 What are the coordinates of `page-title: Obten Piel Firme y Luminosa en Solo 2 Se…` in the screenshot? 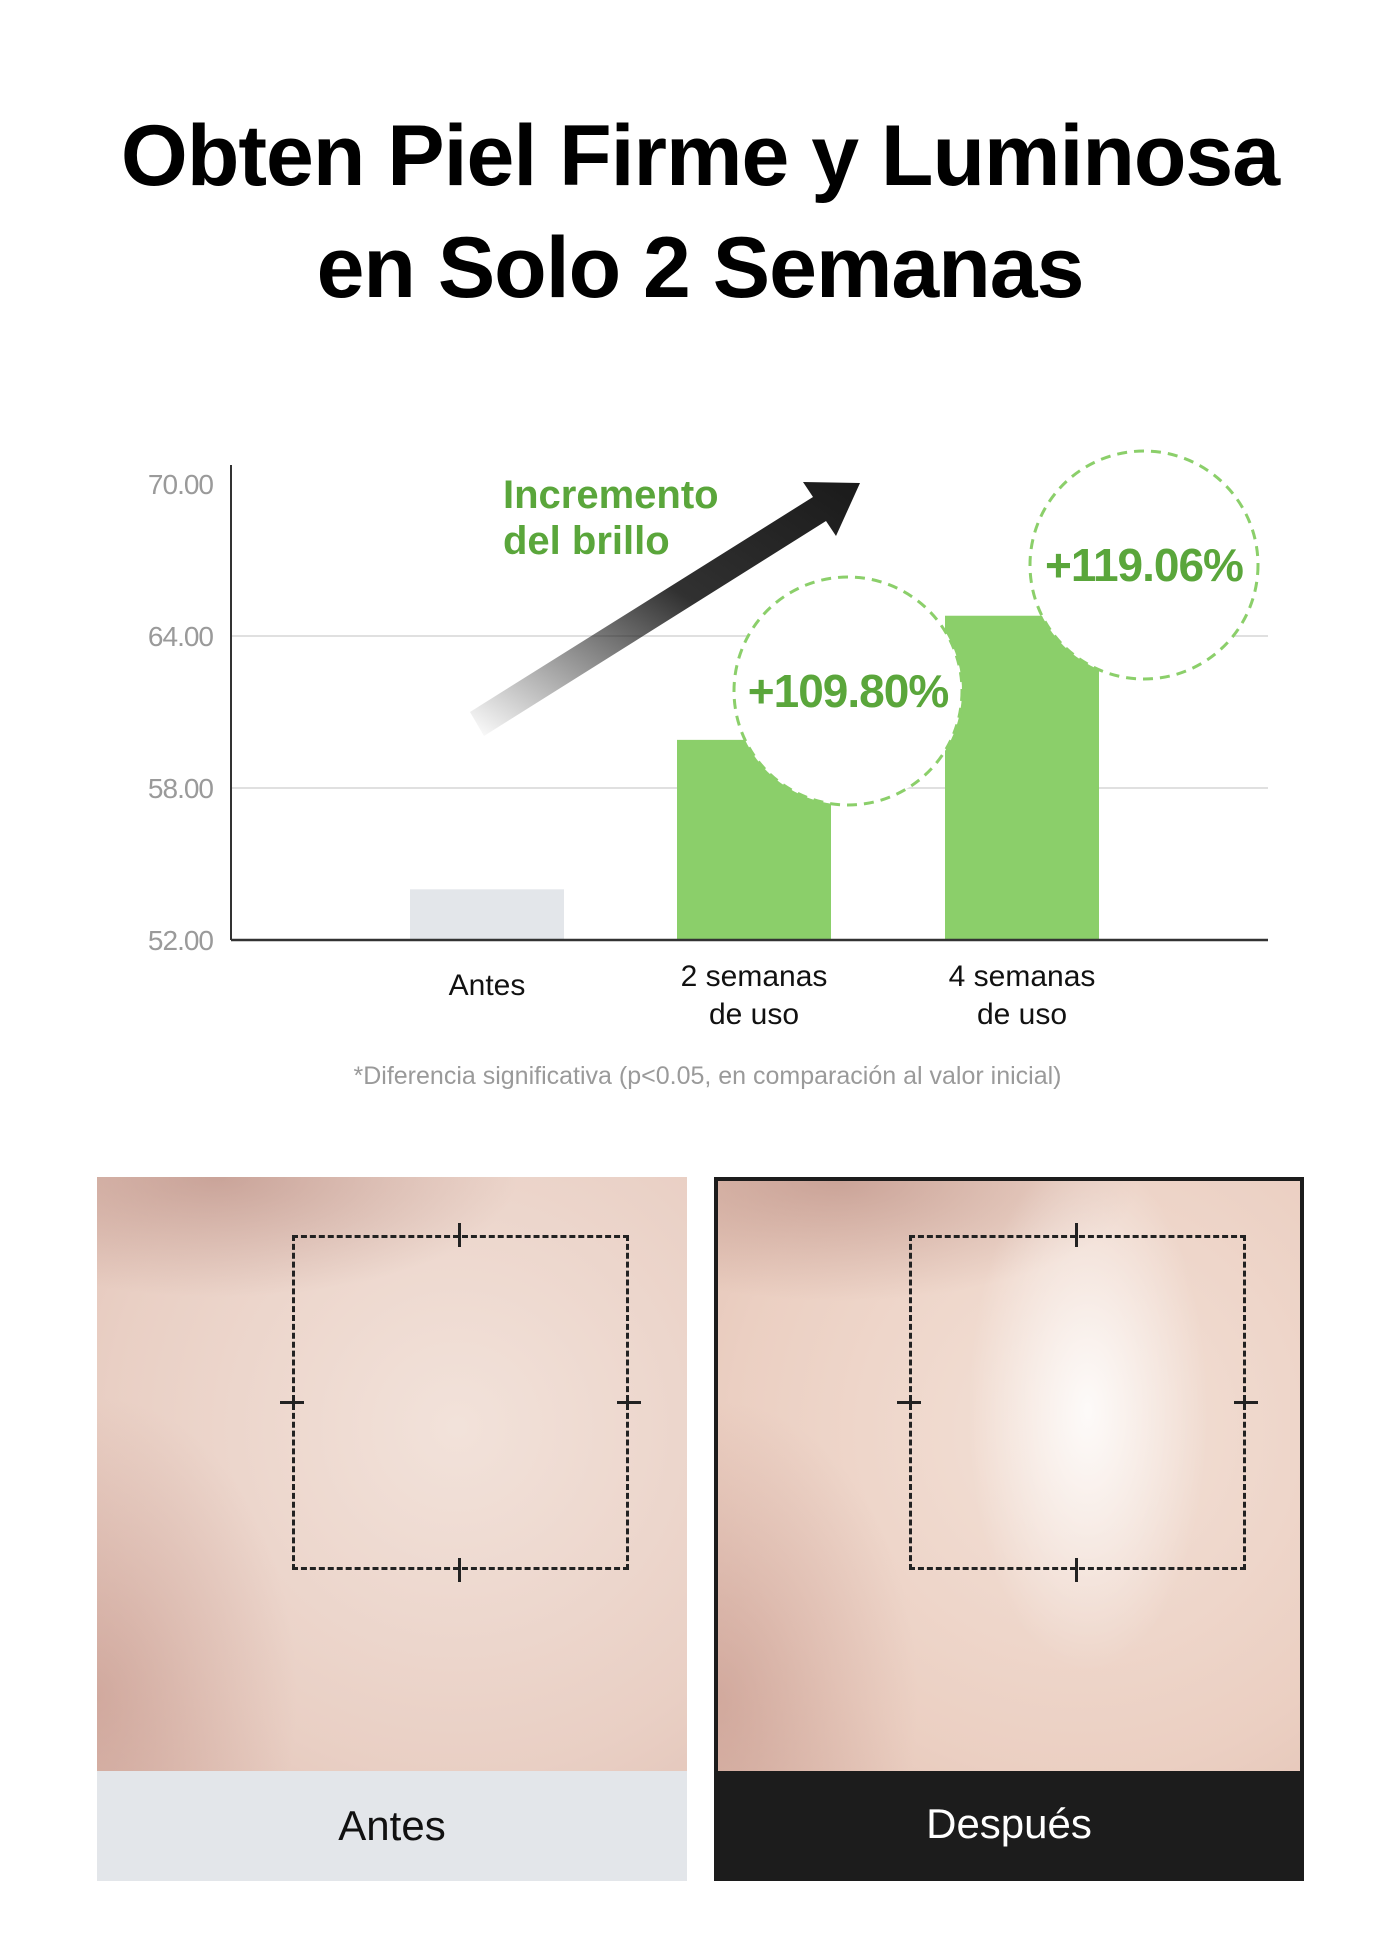 It's located at (700, 212).